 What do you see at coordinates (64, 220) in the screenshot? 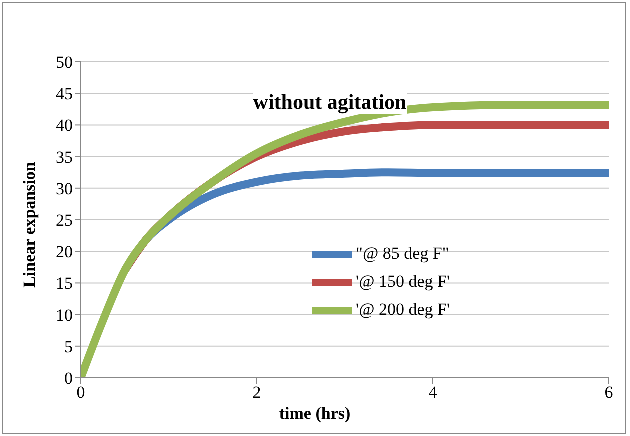
I see `y-tick-label: 25` at bounding box center [64, 220].